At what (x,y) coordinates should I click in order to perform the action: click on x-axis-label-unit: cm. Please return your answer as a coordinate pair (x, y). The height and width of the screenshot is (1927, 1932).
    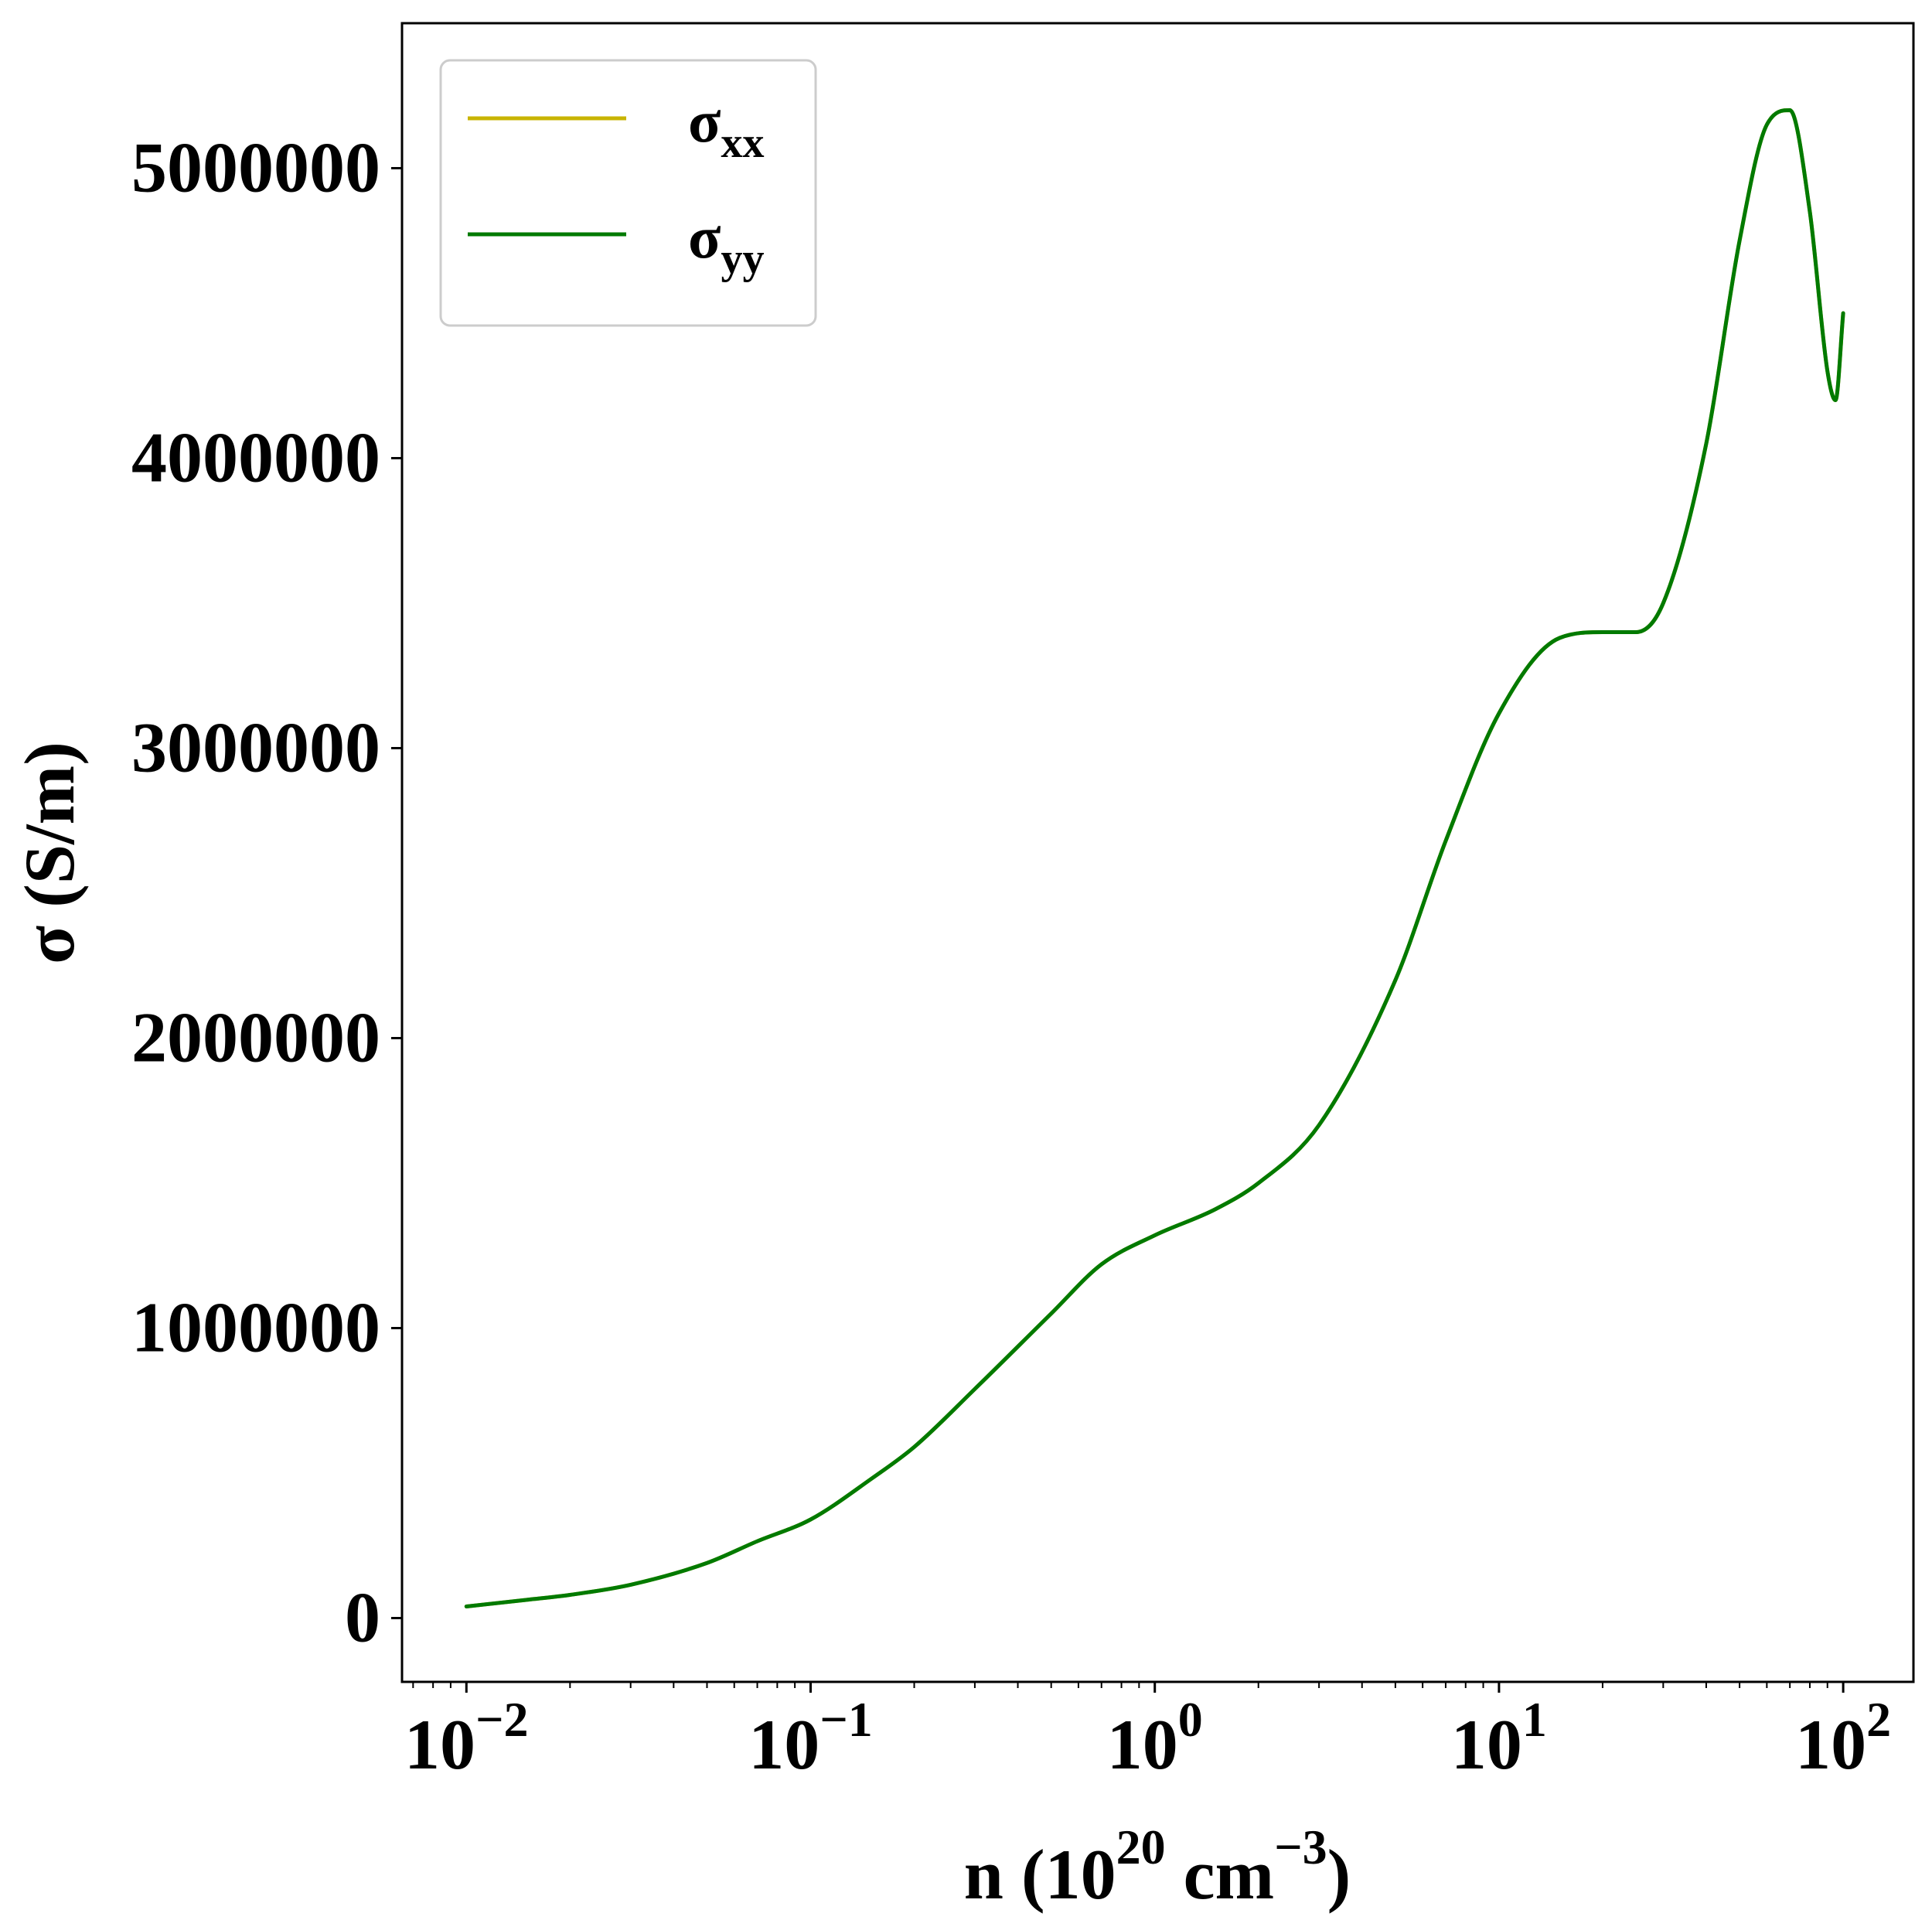
    Looking at the image, I should click on (1220, 1874).